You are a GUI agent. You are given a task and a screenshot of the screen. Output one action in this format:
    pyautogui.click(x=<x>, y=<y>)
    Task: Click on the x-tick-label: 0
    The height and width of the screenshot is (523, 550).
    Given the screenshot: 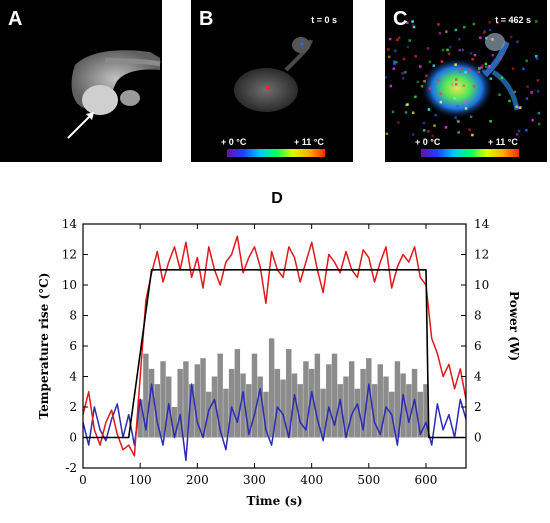 What is the action you would take?
    pyautogui.click(x=83, y=480)
    